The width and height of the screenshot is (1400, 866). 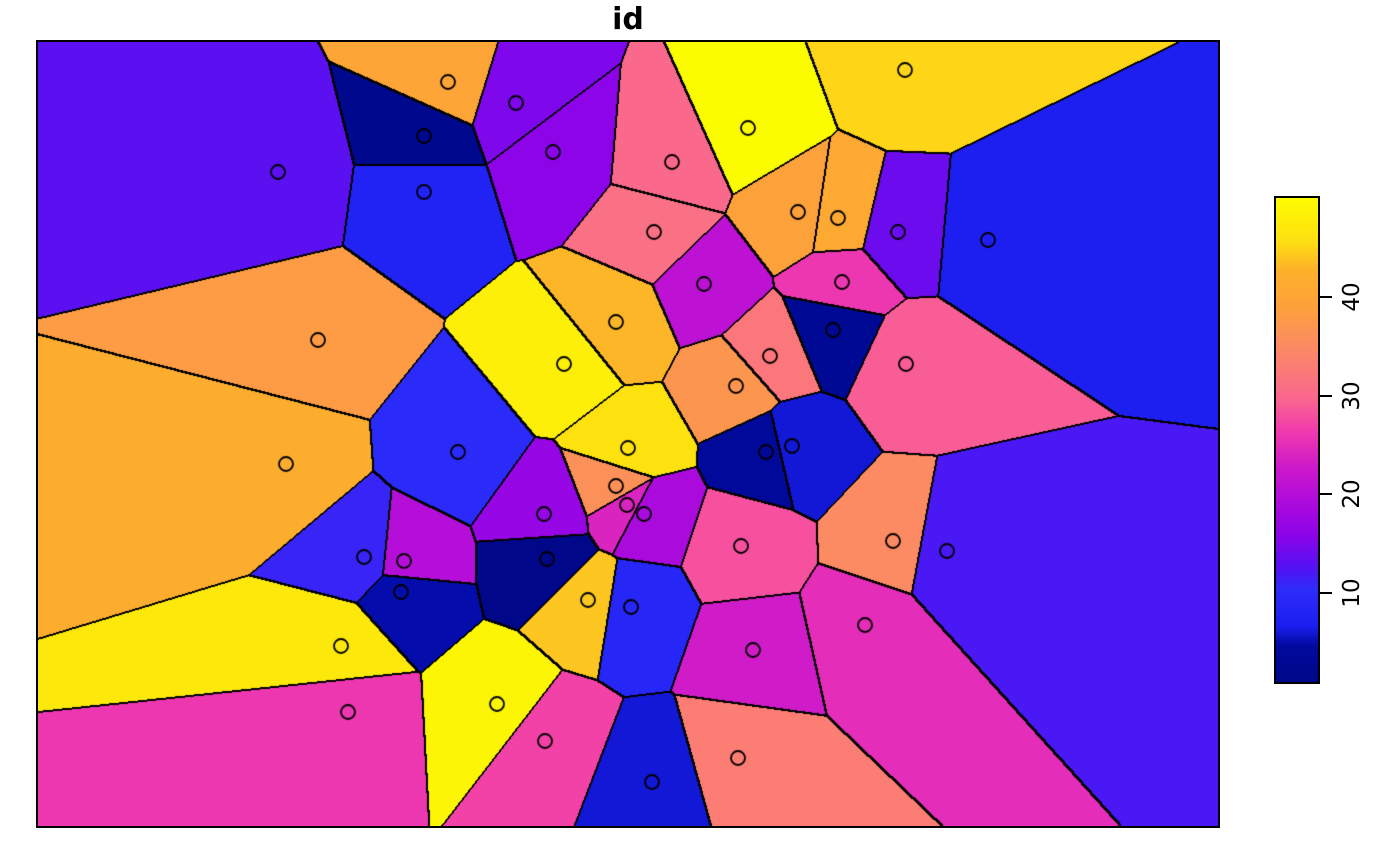 I want to click on legend-colorbar, so click(x=1297, y=440).